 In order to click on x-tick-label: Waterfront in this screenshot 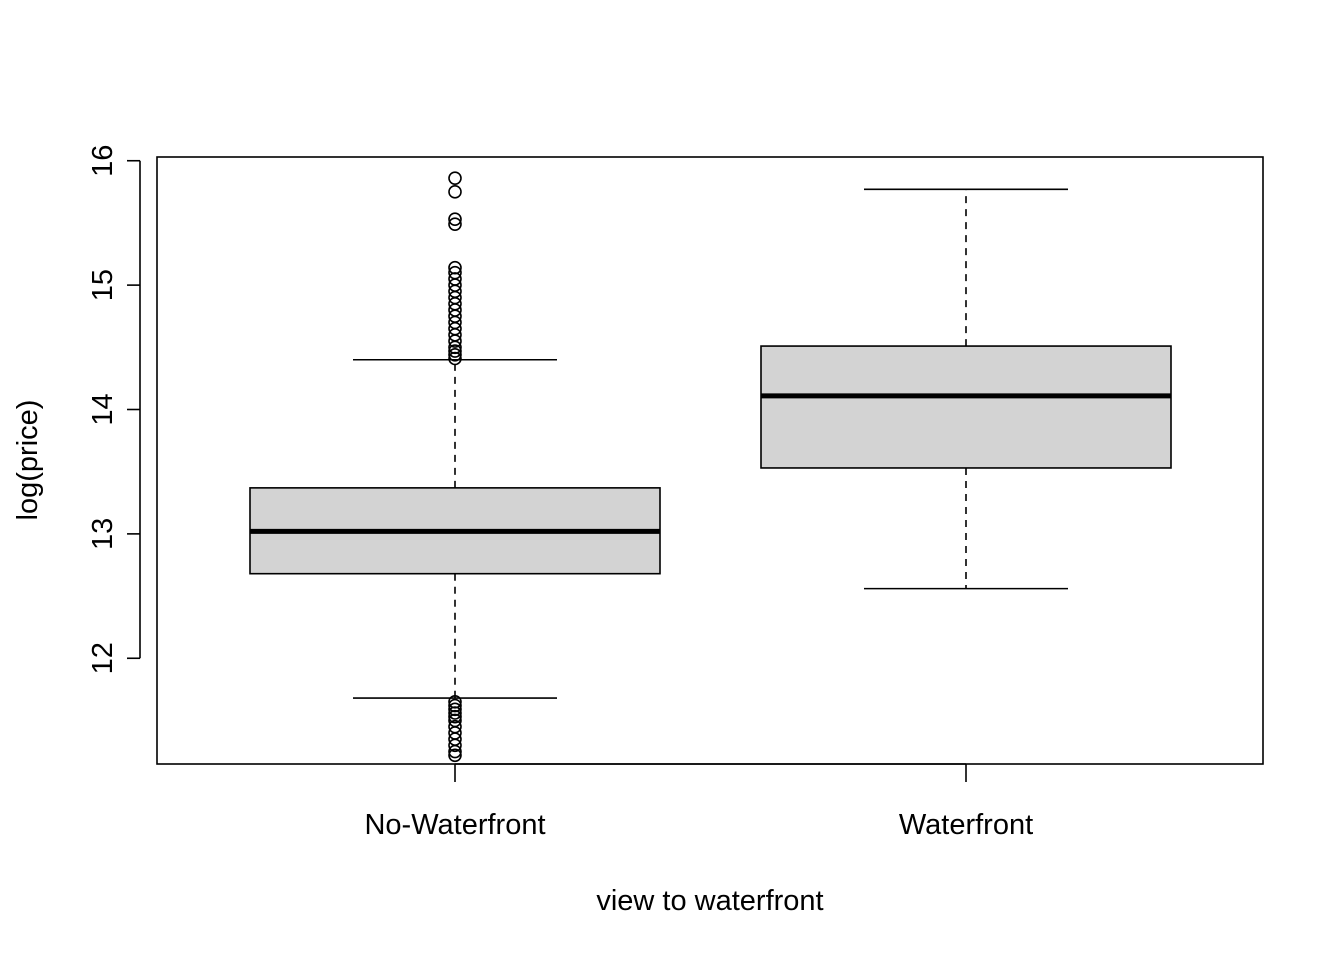, I will do `click(966, 825)`.